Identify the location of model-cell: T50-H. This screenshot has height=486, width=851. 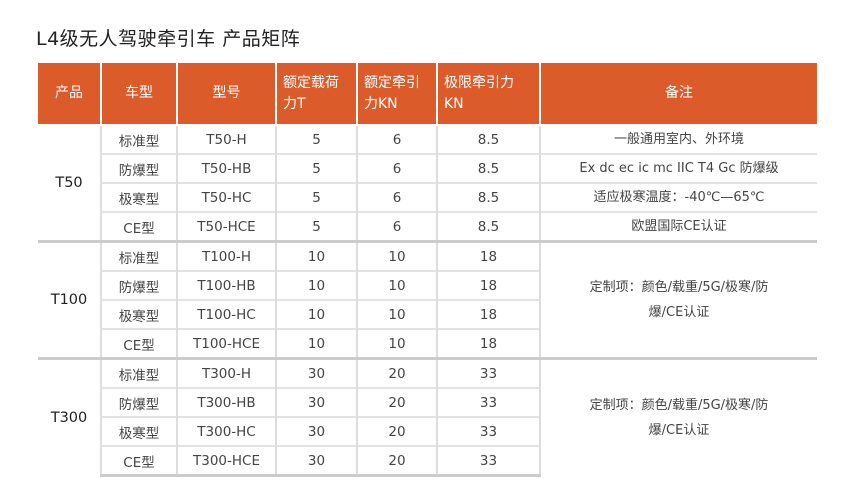
(226, 139).